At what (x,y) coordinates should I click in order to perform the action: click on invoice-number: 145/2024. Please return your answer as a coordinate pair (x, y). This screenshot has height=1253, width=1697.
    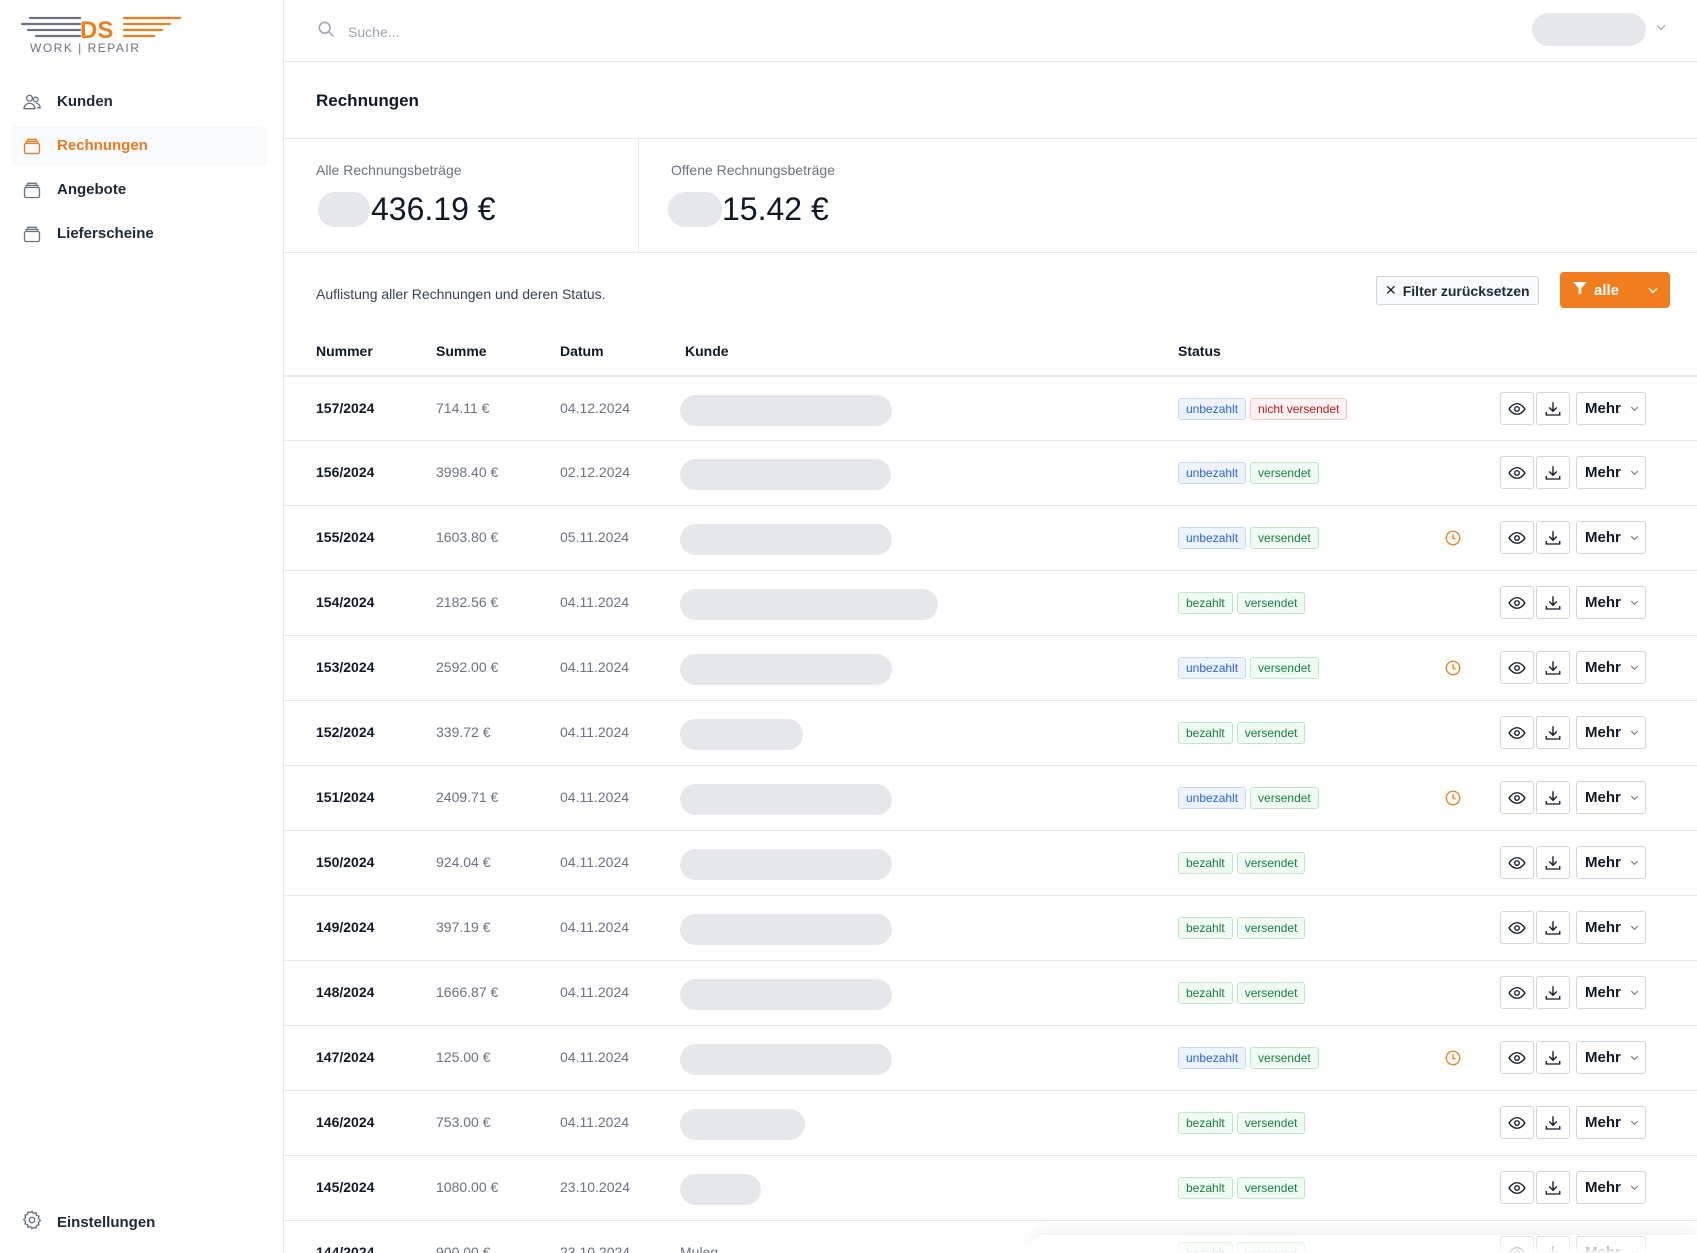
    Looking at the image, I should click on (345, 1187).